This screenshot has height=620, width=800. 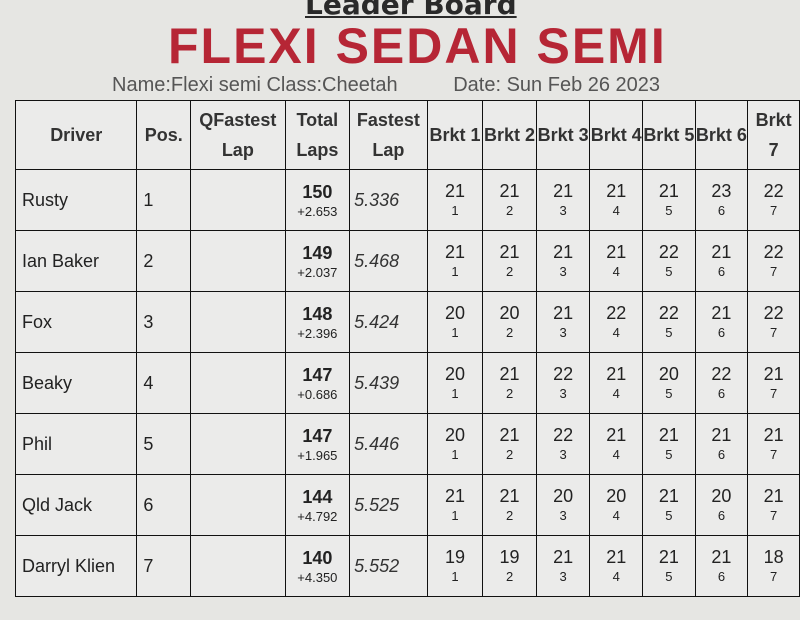 What do you see at coordinates (669, 135) in the screenshot?
I see `column-header: Brkt 5` at bounding box center [669, 135].